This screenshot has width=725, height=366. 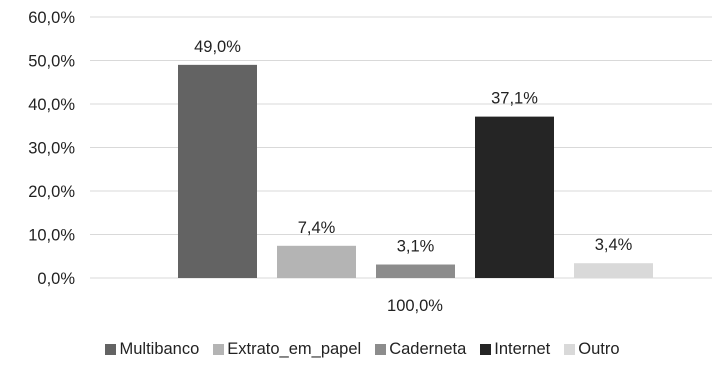 What do you see at coordinates (416, 247) in the screenshot?
I see `data-label-caderneta: 3,1%` at bounding box center [416, 247].